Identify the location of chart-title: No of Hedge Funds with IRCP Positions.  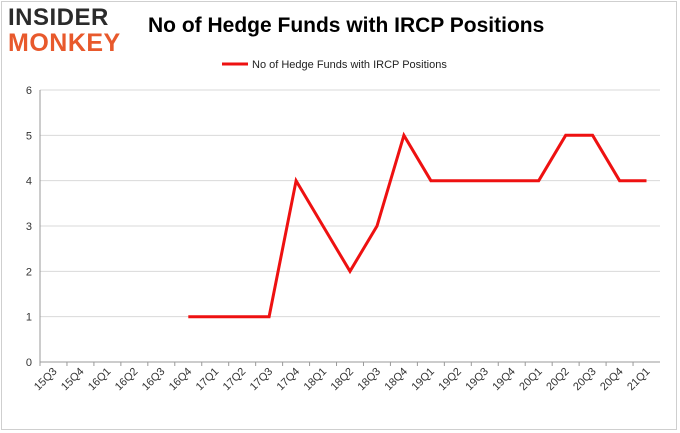
(346, 25).